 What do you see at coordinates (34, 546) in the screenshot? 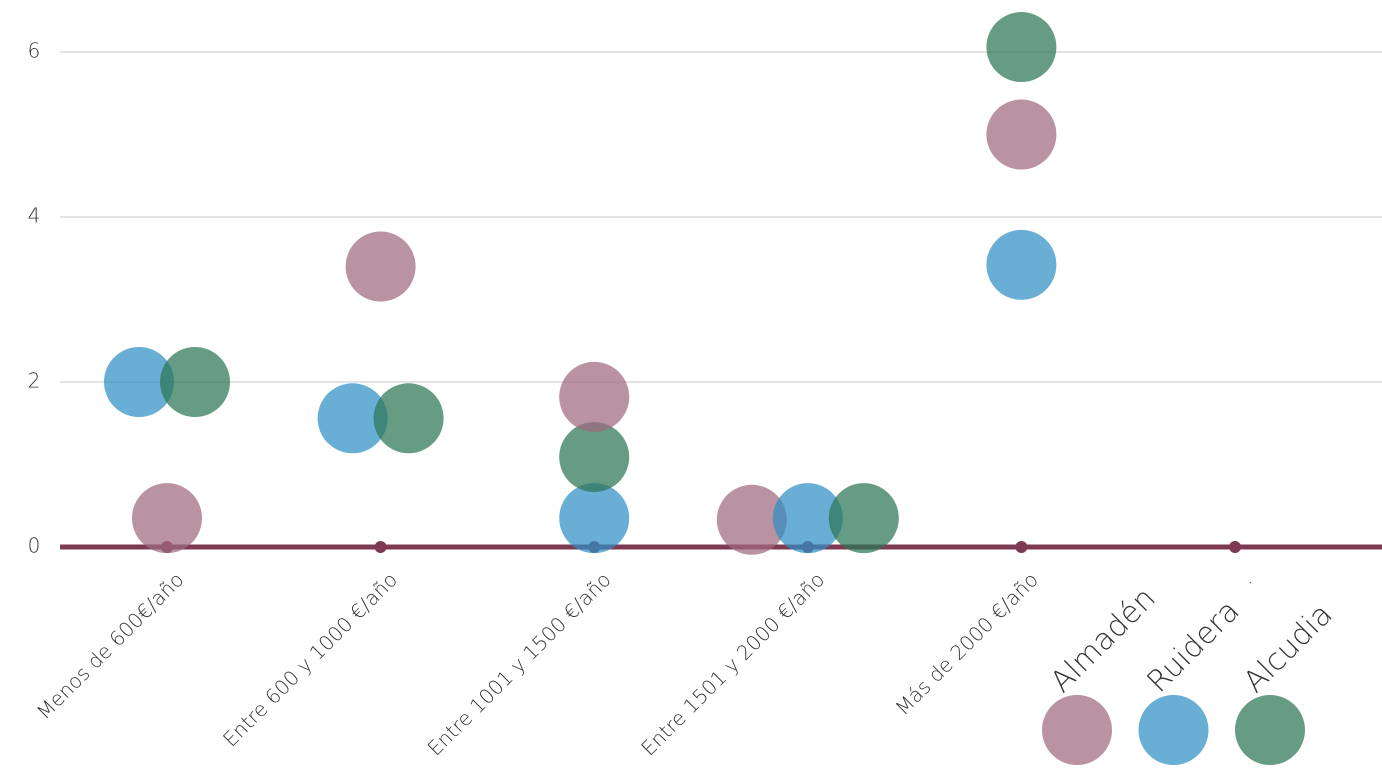
I see `y-tick-label: 0` at bounding box center [34, 546].